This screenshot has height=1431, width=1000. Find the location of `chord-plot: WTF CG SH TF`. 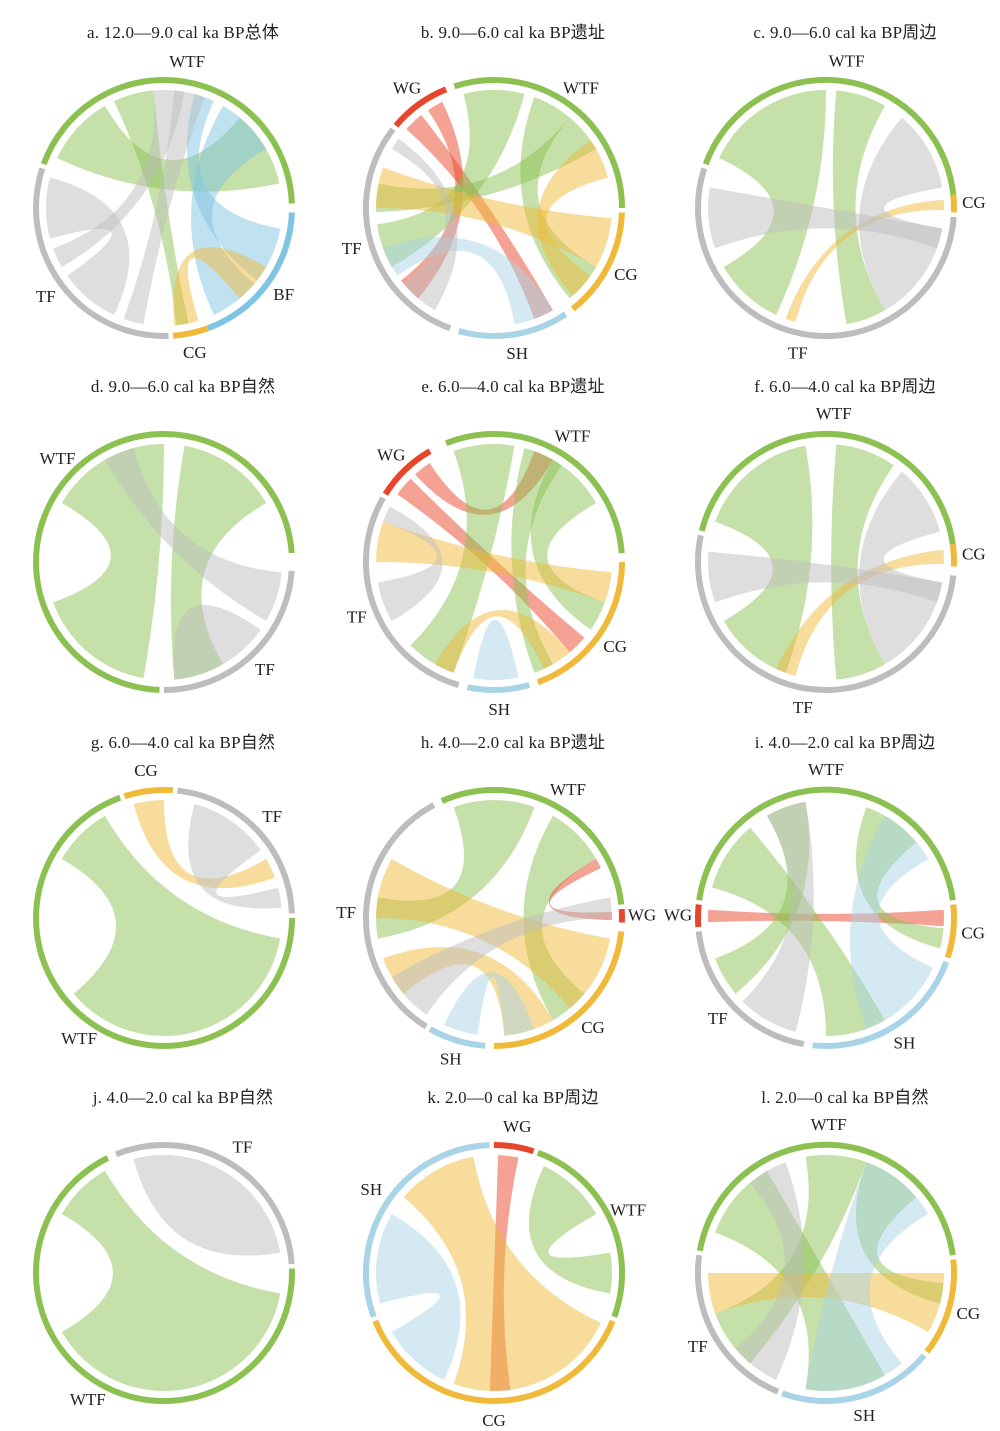

chord-plot: WTF CG SH TF is located at coordinates (834, 1270).